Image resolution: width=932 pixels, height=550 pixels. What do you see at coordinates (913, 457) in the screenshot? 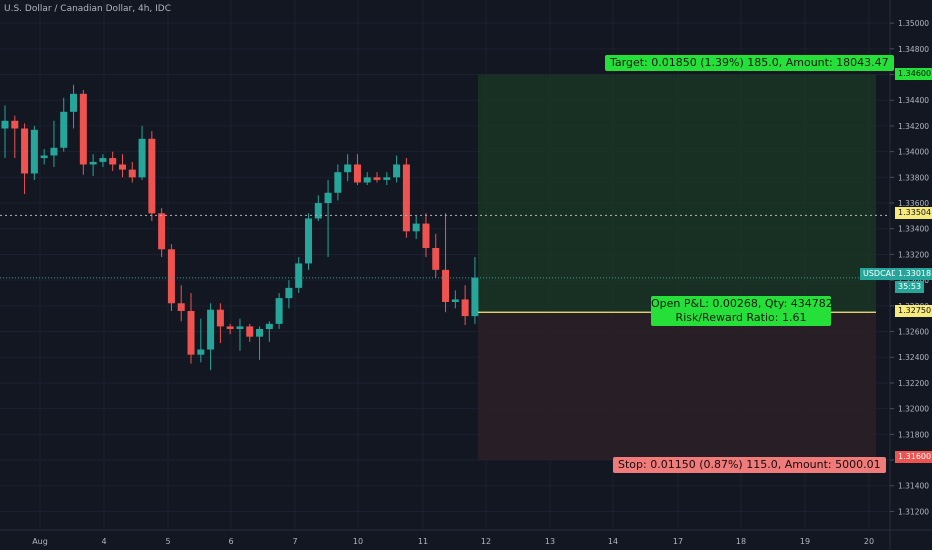
I see `stop-price-tag: 1.31600` at bounding box center [913, 457].